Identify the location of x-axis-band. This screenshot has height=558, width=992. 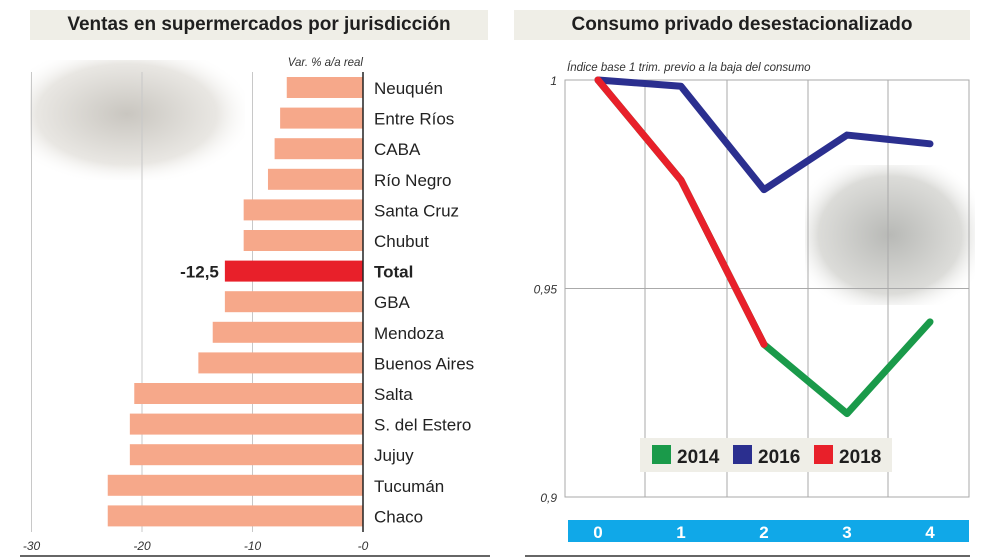
(768, 531).